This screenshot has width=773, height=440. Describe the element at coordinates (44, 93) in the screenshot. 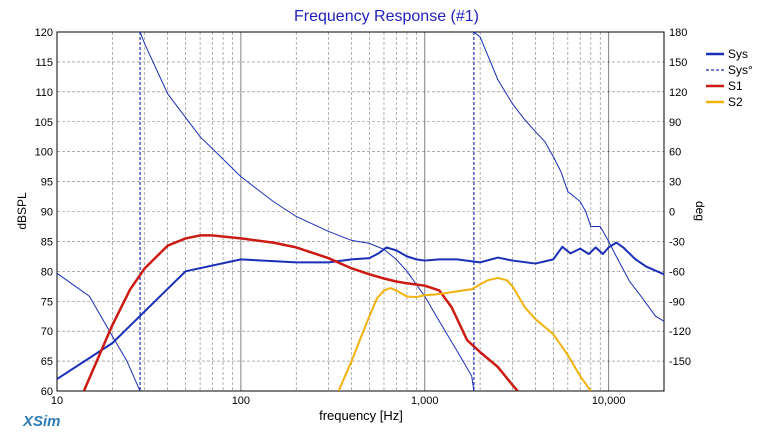

I see `y-tick-label: 110` at that location.